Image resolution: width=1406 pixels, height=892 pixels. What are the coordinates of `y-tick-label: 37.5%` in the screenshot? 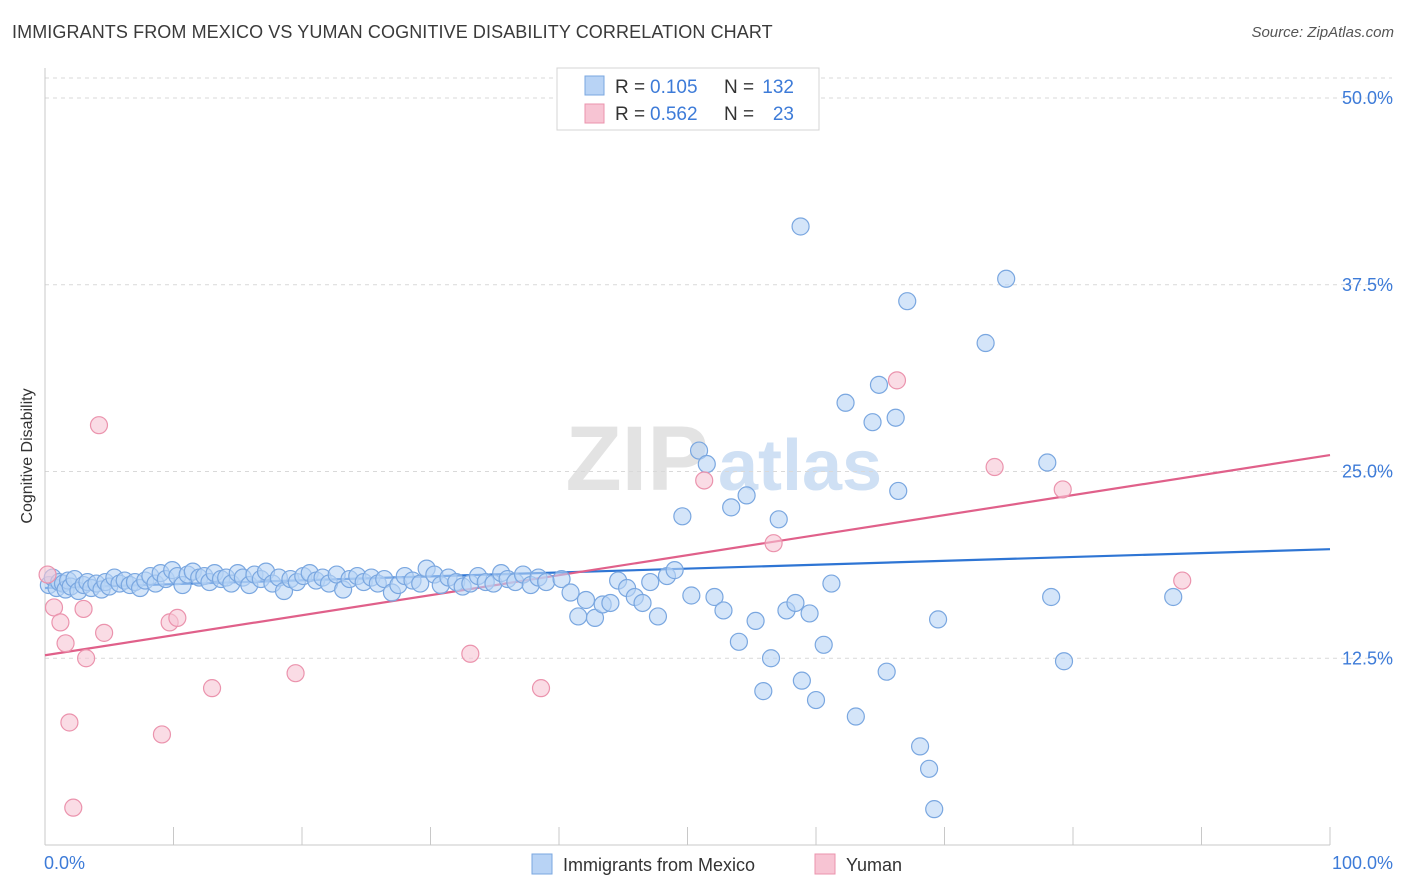 It's located at (1367, 285).